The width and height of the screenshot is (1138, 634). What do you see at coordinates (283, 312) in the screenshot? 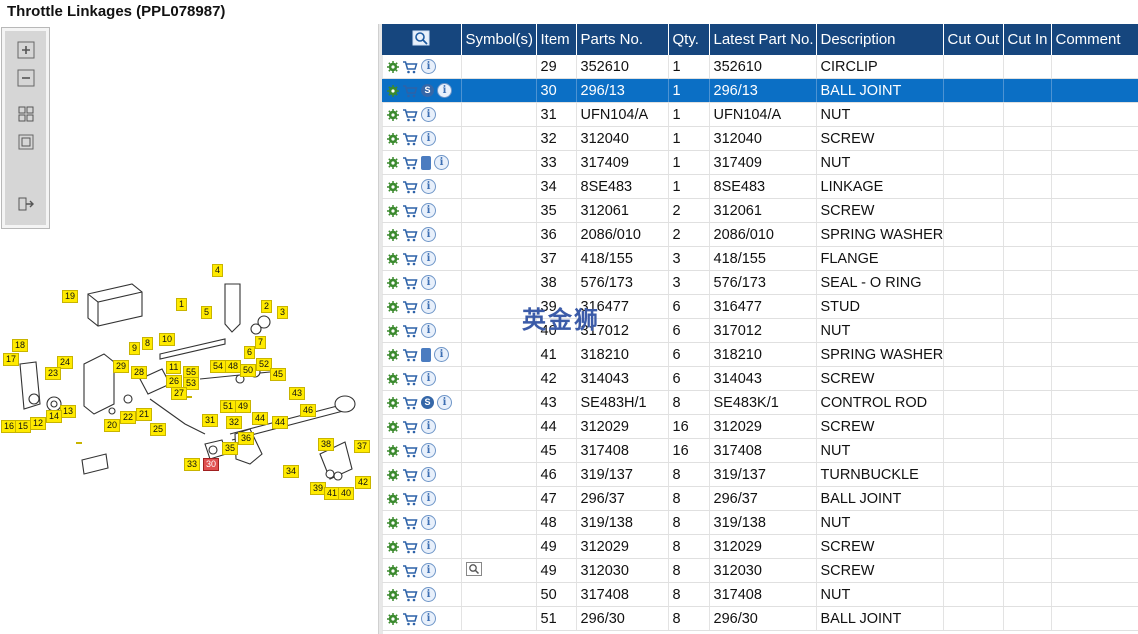
I see `callout-3: 3` at bounding box center [283, 312].